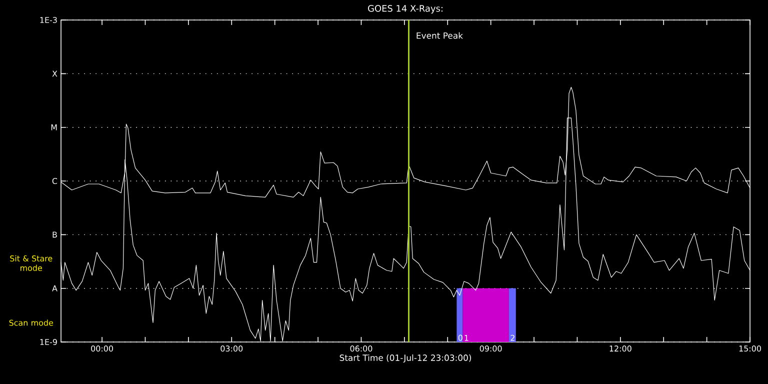 Image resolution: width=768 pixels, height=384 pixels. I want to click on chart-title: GOES 14 X-Rays:, so click(405, 9).